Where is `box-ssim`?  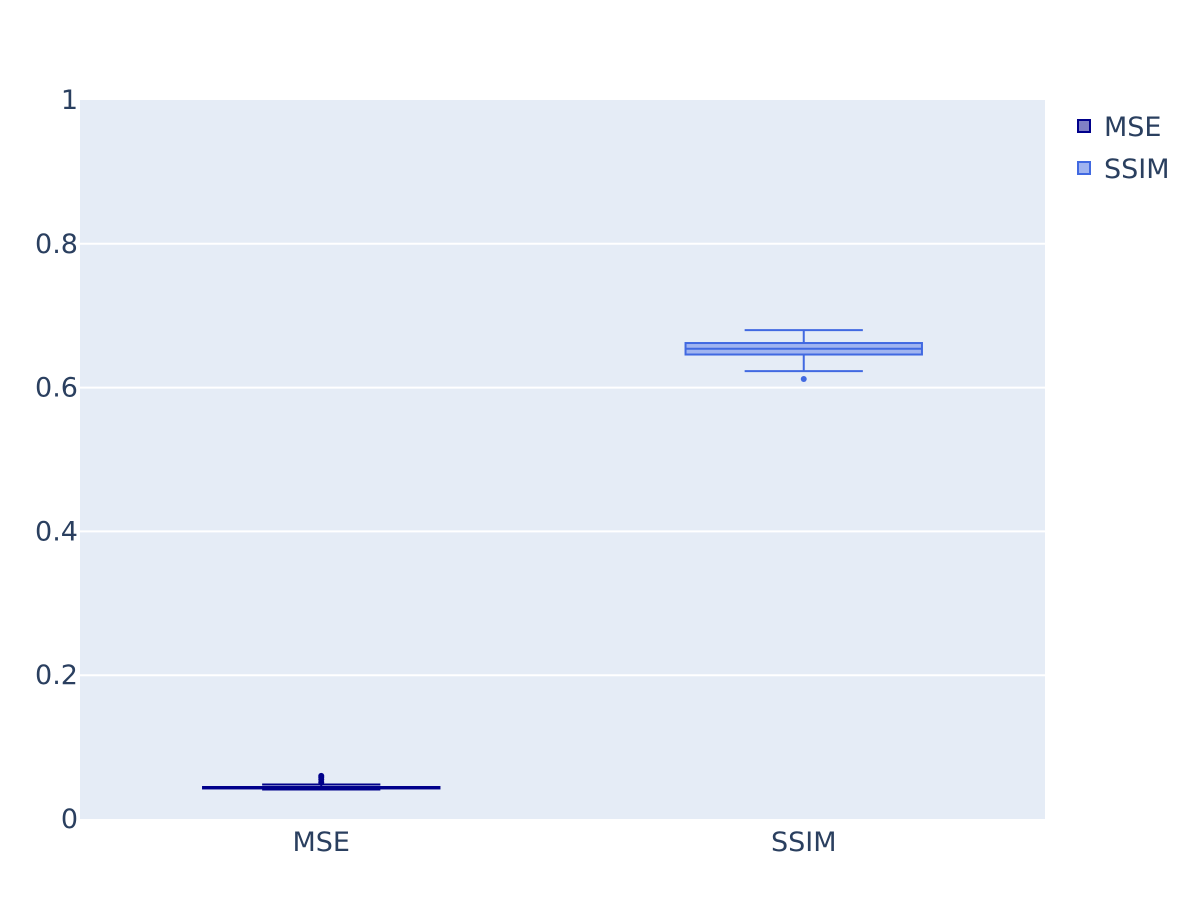 box-ssim is located at coordinates (803, 355).